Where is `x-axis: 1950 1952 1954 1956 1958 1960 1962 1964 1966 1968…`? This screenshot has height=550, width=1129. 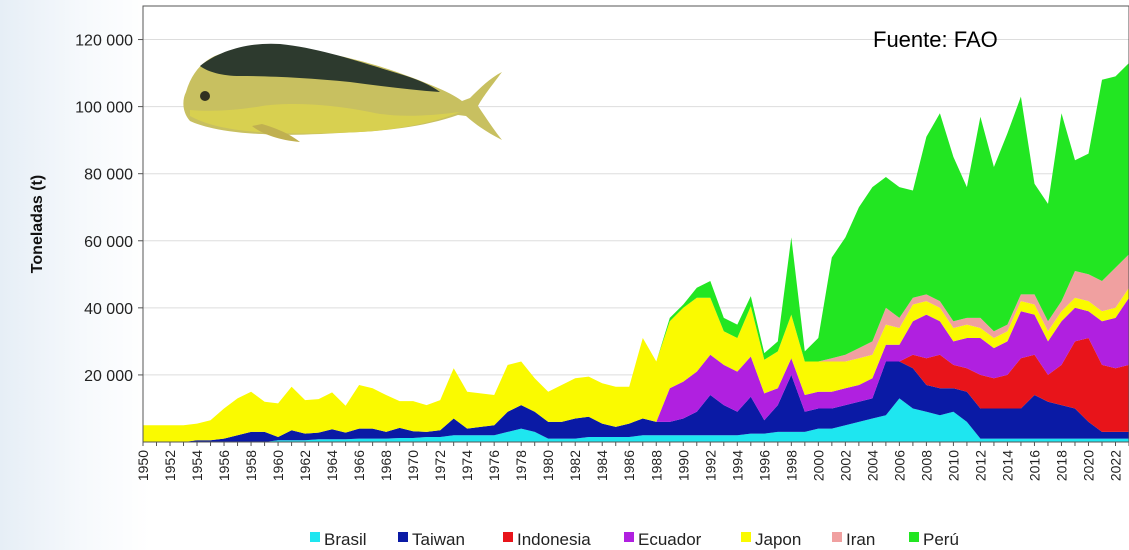
x-axis: 1950 1952 1954 1956 1958 1960 1962 1964 1966 1968… is located at coordinates (632, 461).